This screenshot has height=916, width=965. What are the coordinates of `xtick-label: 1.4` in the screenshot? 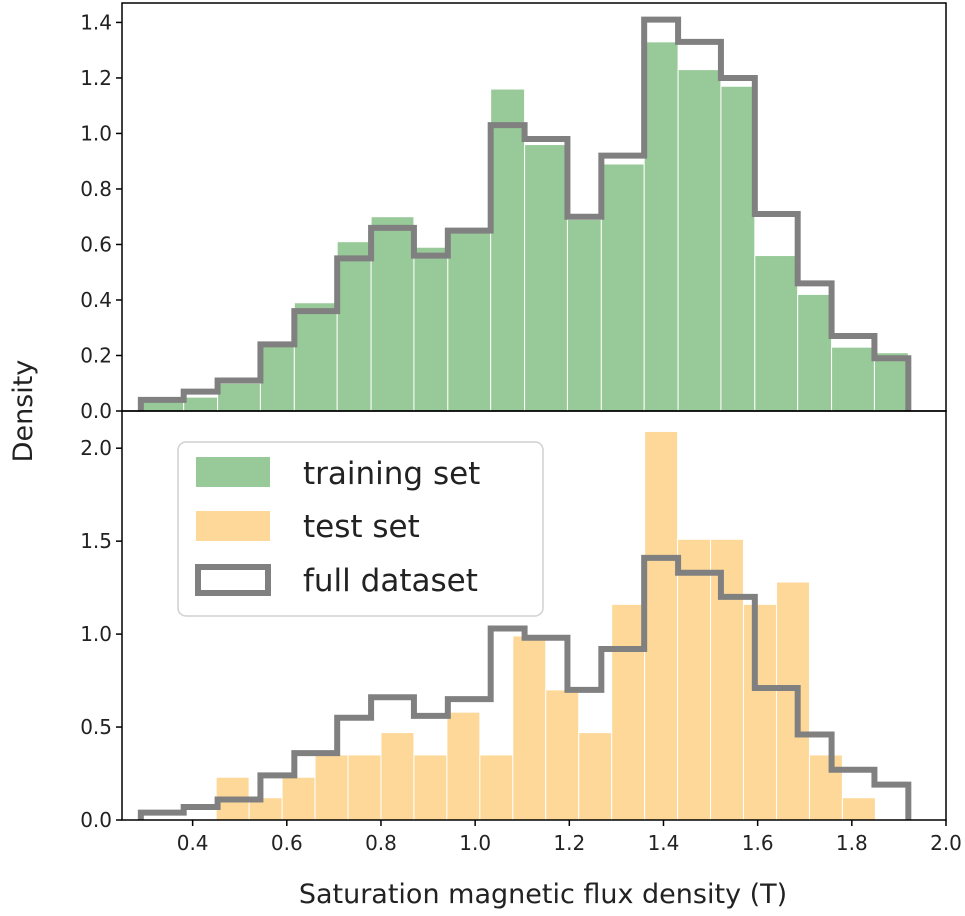 It's located at (664, 843).